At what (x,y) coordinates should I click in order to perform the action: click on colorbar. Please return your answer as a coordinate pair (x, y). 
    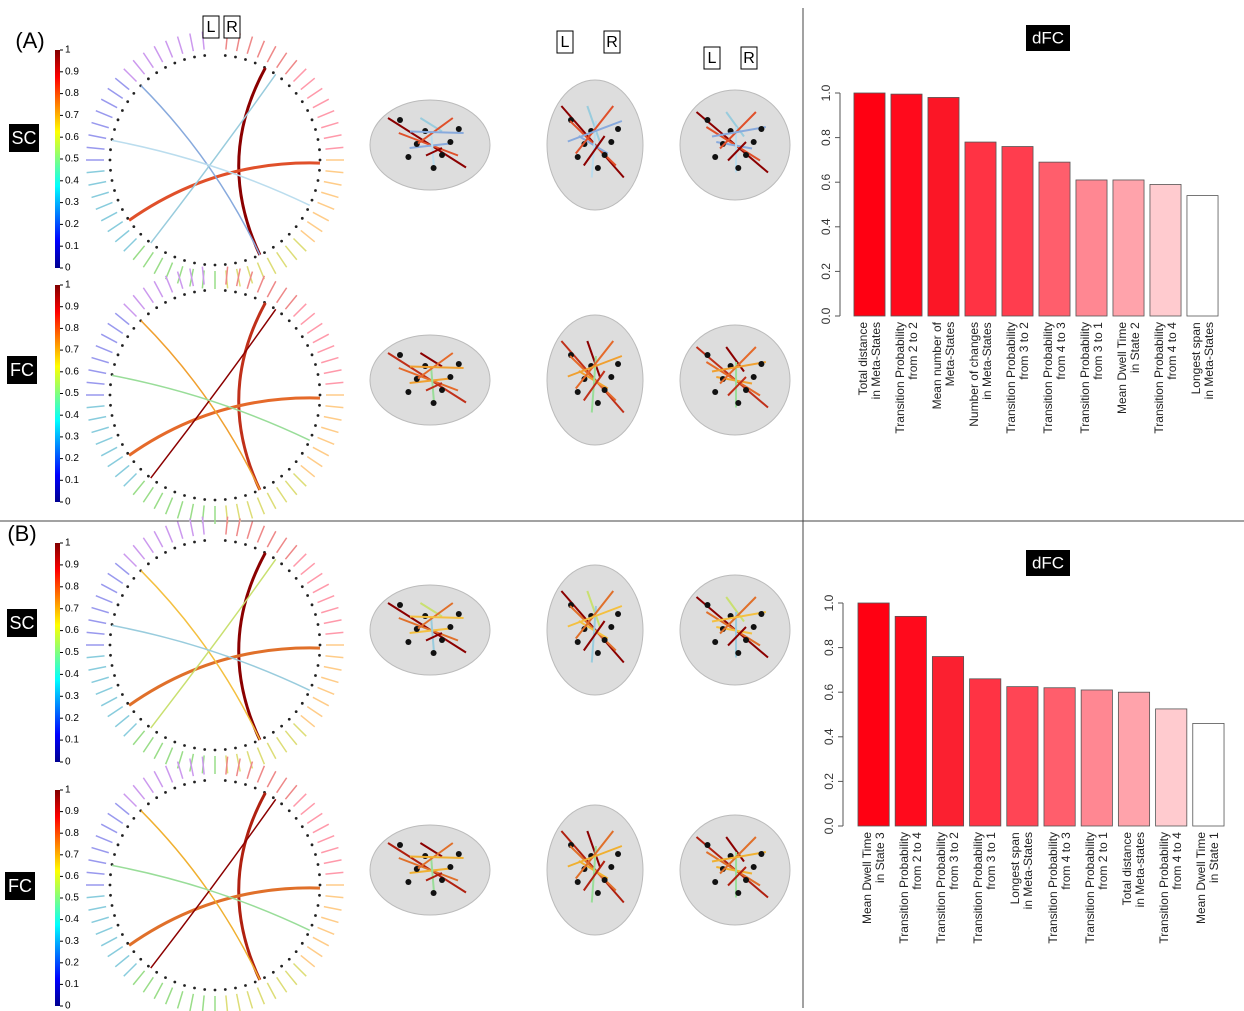
    Looking at the image, I should click on (57, 393).